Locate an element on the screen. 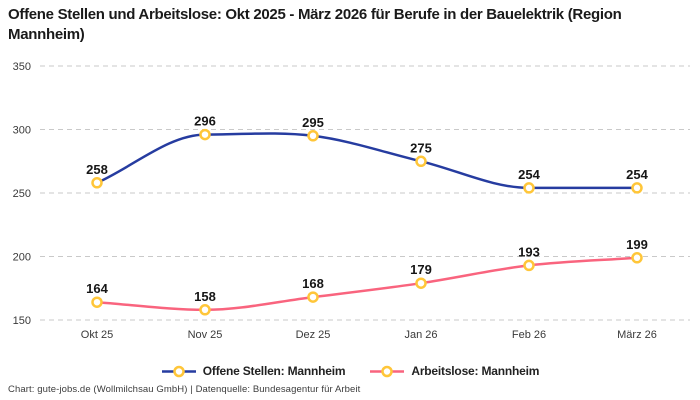 The image size is (700, 400). legend-item-offene-stellen: Offene Stellen: Mannheim is located at coordinates (253, 371).